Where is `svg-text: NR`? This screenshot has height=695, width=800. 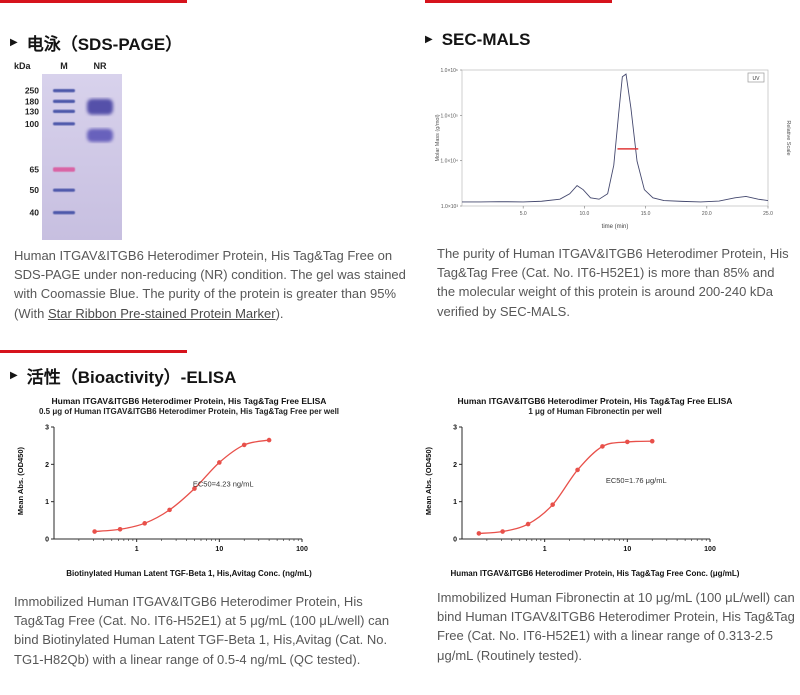 svg-text: NR is located at coordinates (100, 66).